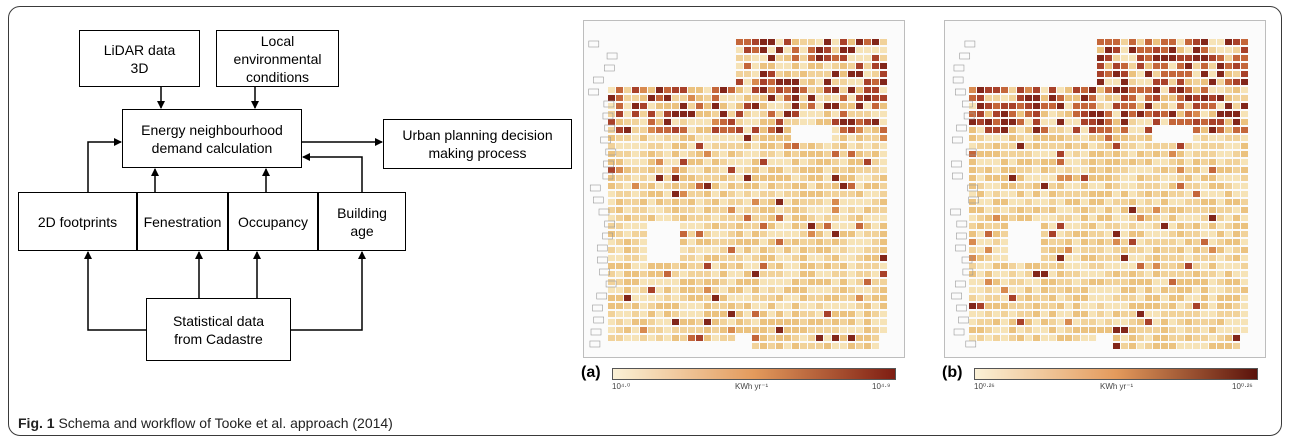  I want to click on colorbar-a-min: 10⁴·⁰, so click(621, 386).